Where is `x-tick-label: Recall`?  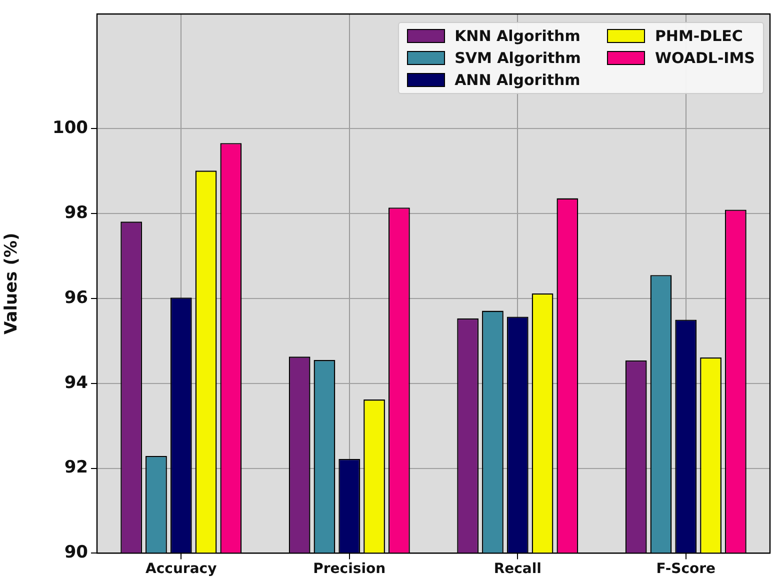
x-tick-label: Recall is located at coordinates (518, 569).